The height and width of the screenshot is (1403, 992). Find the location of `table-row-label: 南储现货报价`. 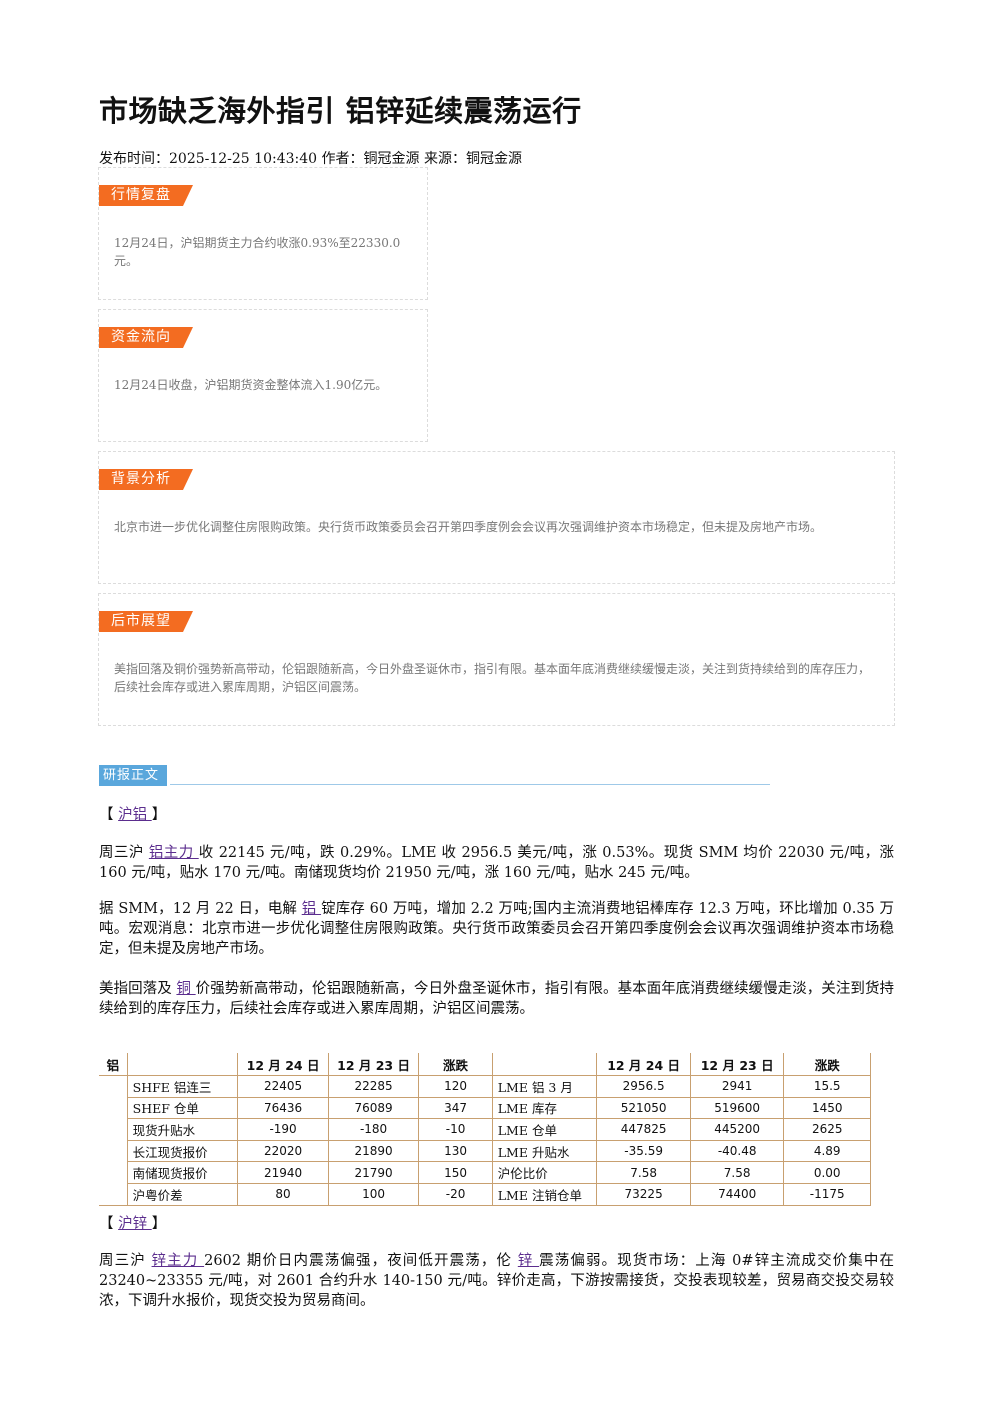

table-row-label: 南储现货报价 is located at coordinates (182, 1172).